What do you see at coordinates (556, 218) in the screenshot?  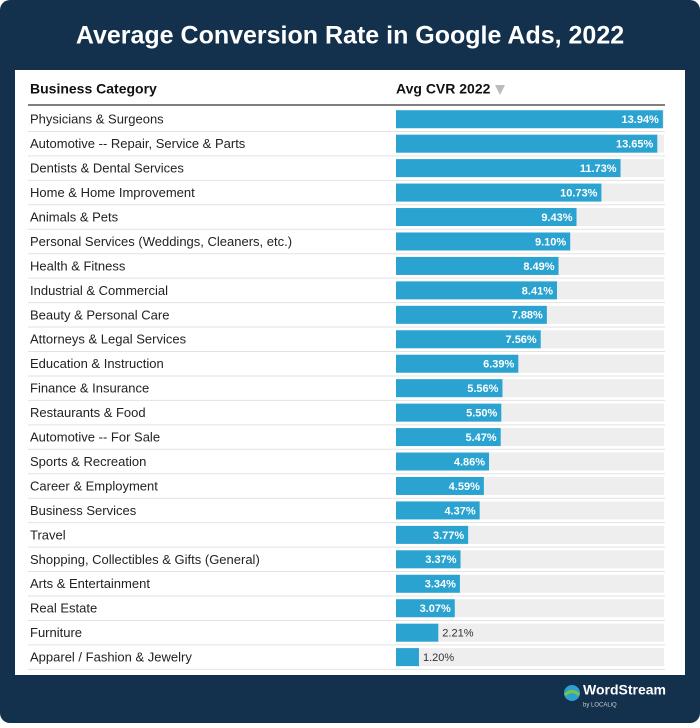 I see `value-label: 9.43%` at bounding box center [556, 218].